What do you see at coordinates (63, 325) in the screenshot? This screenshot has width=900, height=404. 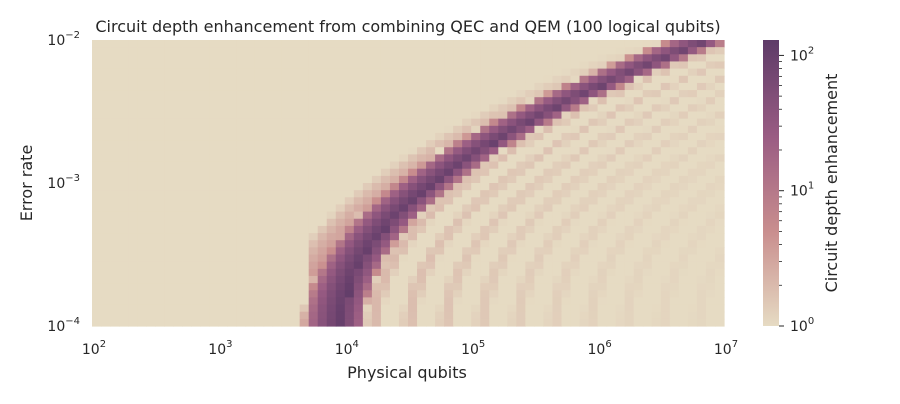 I see `y-tick-label: 10−4` at bounding box center [63, 325].